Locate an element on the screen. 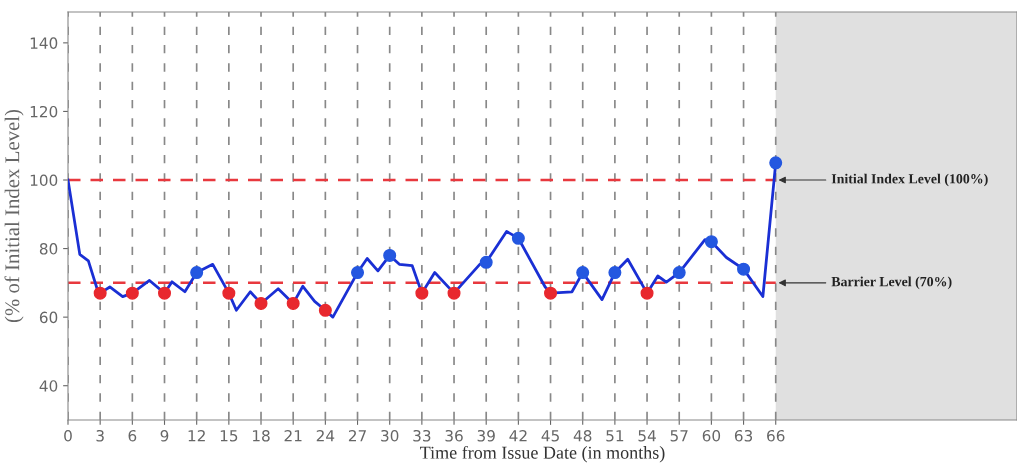  x-tick-label: 63 is located at coordinates (743, 435).